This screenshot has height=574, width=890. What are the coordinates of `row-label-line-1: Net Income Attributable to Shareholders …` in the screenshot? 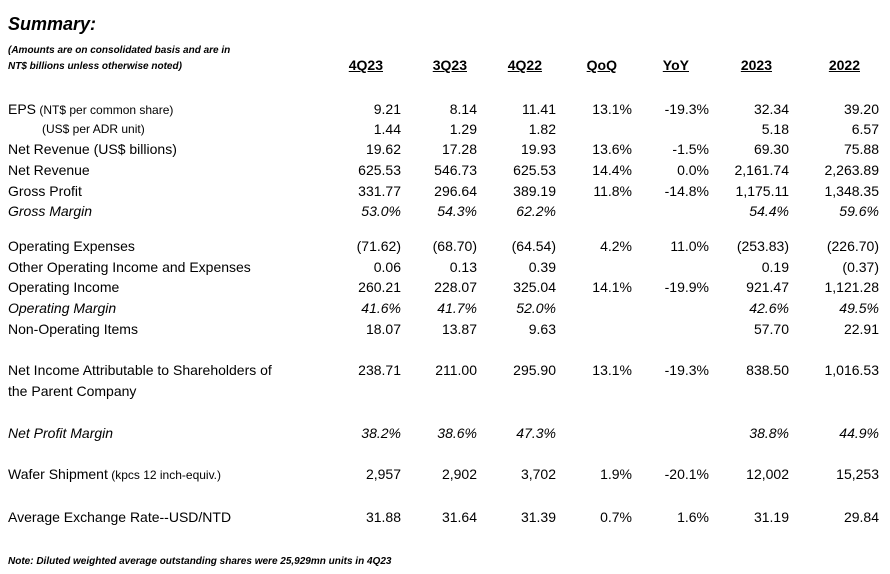 It's located at (140, 370).